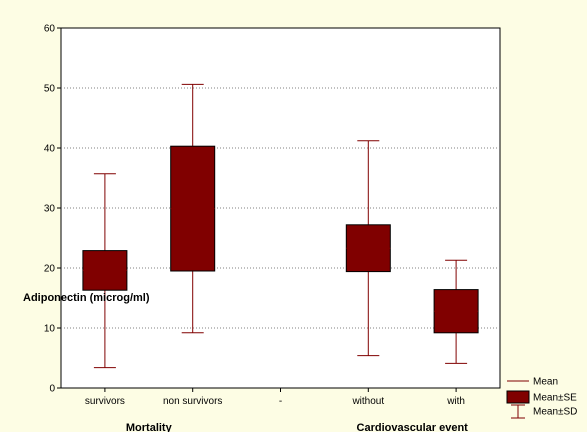 This screenshot has width=587, height=432. I want to click on y-tick-label: 10, so click(50, 329).